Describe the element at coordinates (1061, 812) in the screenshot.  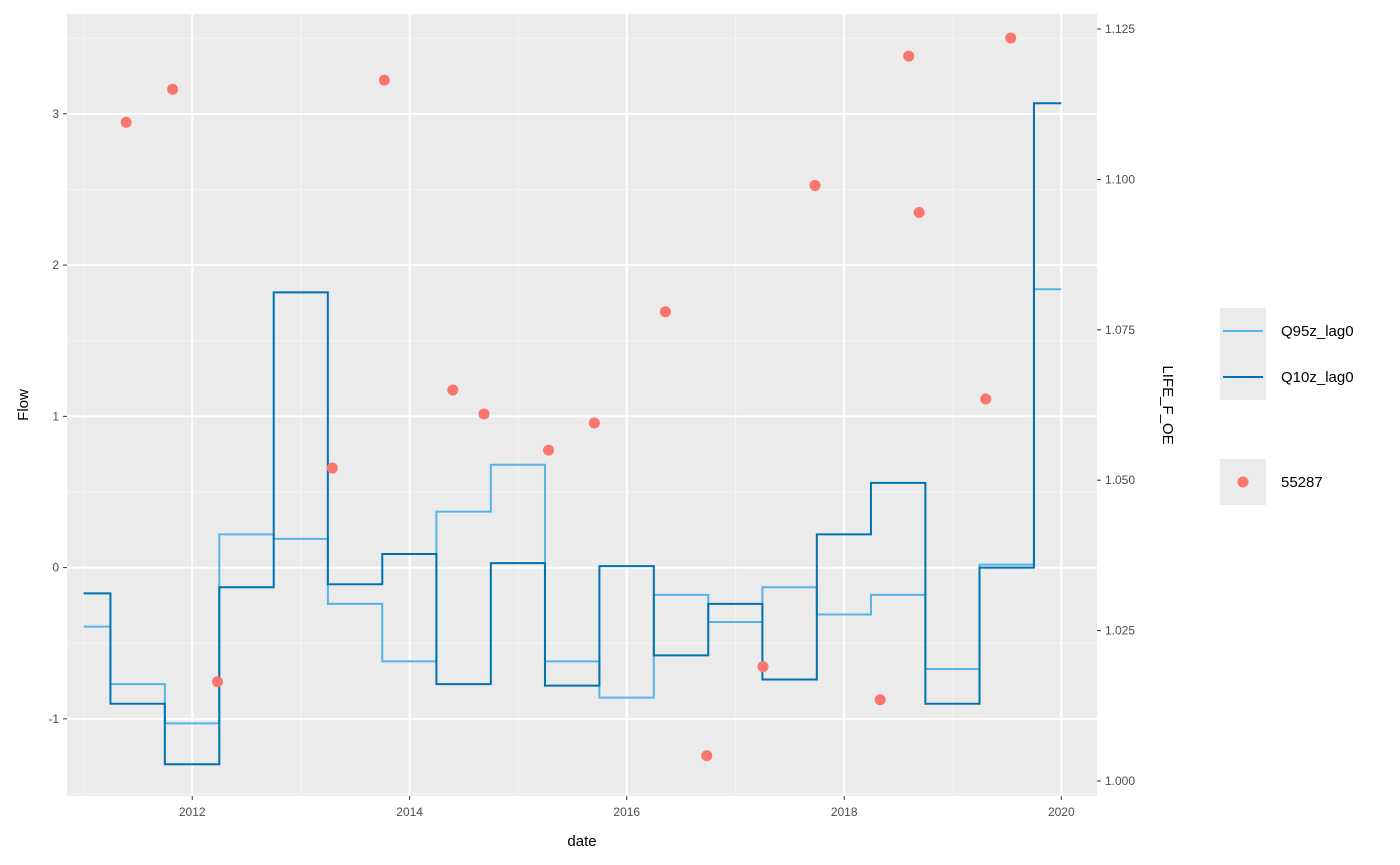
I see `x-tick-label: 2020` at that location.